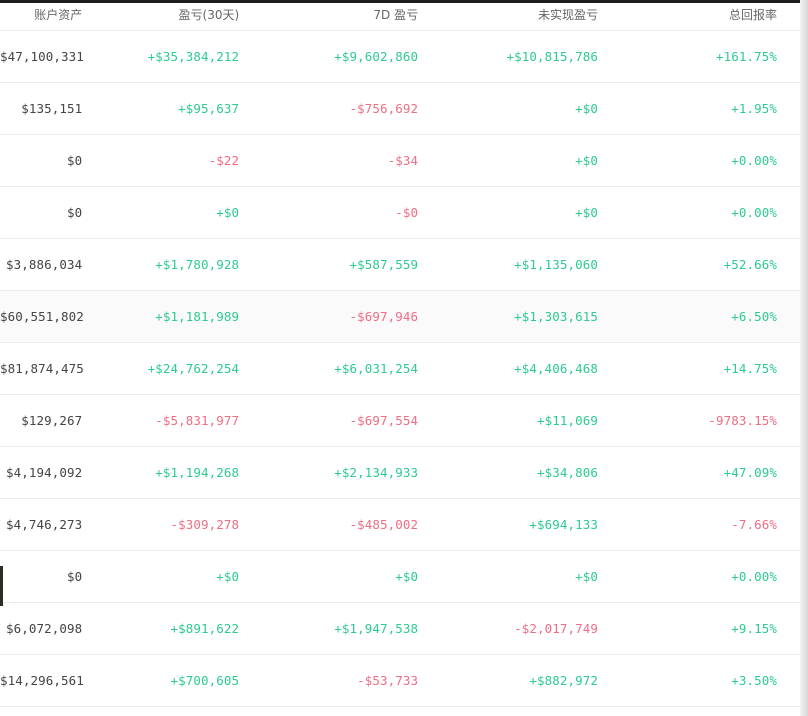 The width and height of the screenshot is (808, 716). What do you see at coordinates (710, 108) in the screenshot?
I see `cell-total-return: +1.95%` at bounding box center [710, 108].